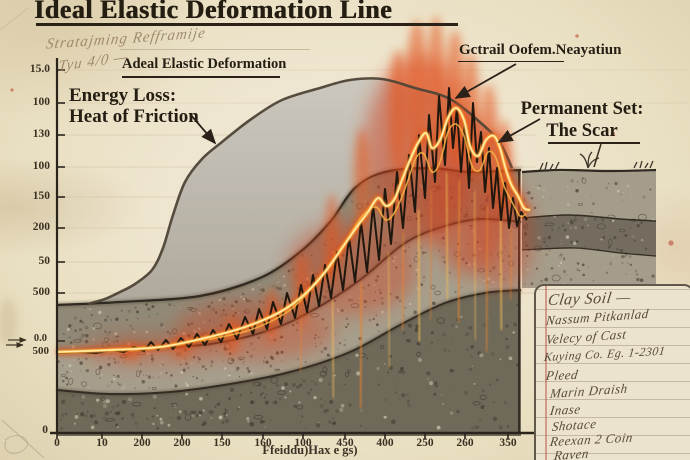 The image size is (690, 460). What do you see at coordinates (134, 106) in the screenshot?
I see `energy-loss-annotation: Energy Loss: Heat of Friction` at bounding box center [134, 106].